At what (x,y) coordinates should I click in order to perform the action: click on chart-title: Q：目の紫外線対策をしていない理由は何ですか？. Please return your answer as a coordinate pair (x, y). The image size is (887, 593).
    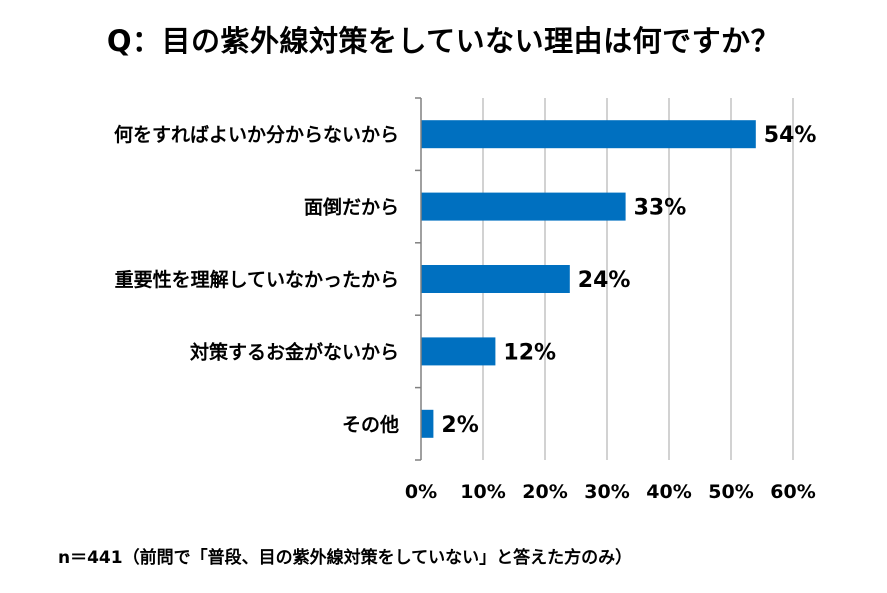
    Looking at the image, I should click on (443, 41).